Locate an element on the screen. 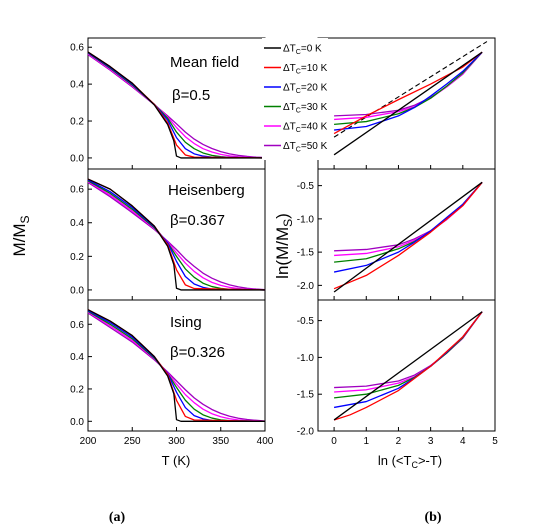  right-row1-ytick-label: -2.0 is located at coordinates (306, 286).